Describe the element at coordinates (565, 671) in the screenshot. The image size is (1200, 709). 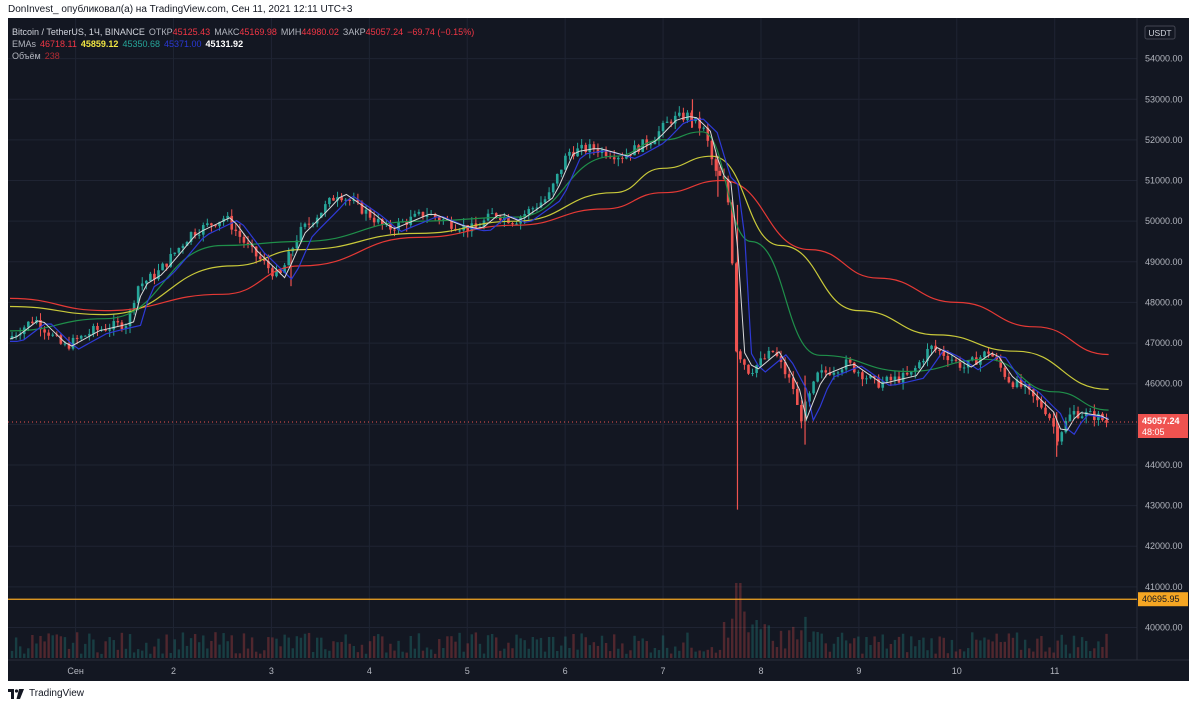
I see `time-tick-label: 6` at that location.